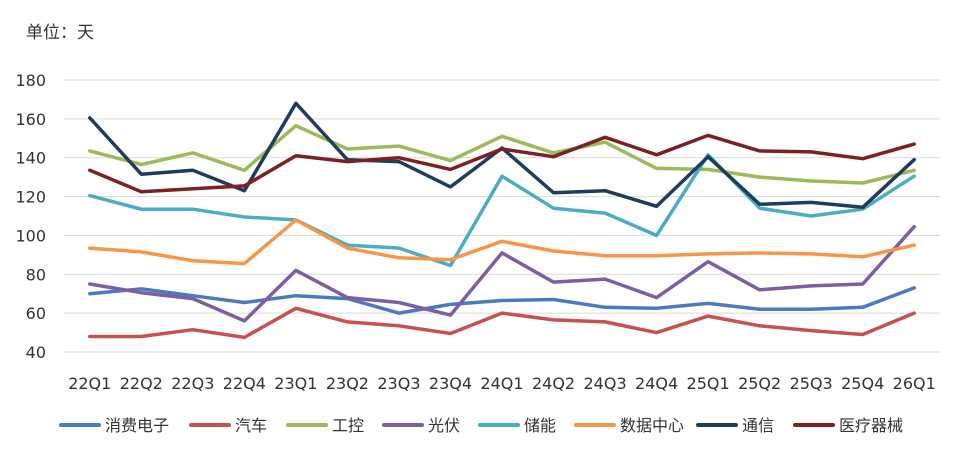 Image resolution: width=963 pixels, height=457 pixels. I want to click on x-tick-label: 23Q3, so click(398, 383).